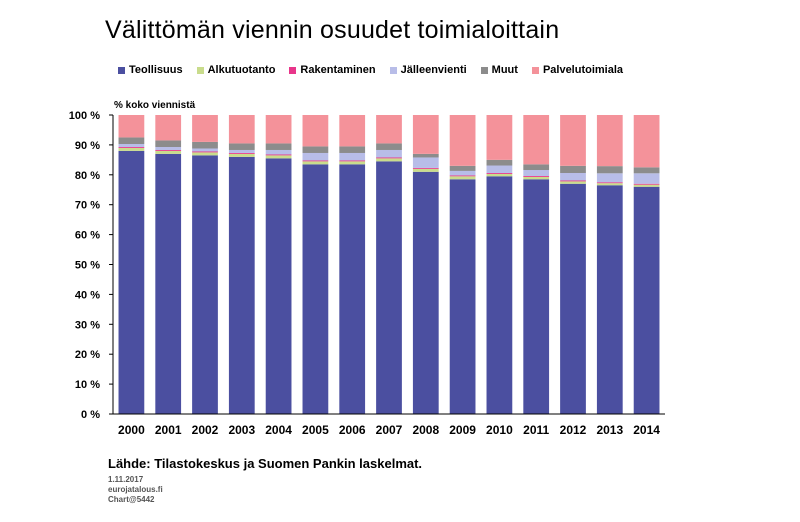 The height and width of the screenshot is (522, 800). I want to click on bar-muut-2014, so click(646, 170).